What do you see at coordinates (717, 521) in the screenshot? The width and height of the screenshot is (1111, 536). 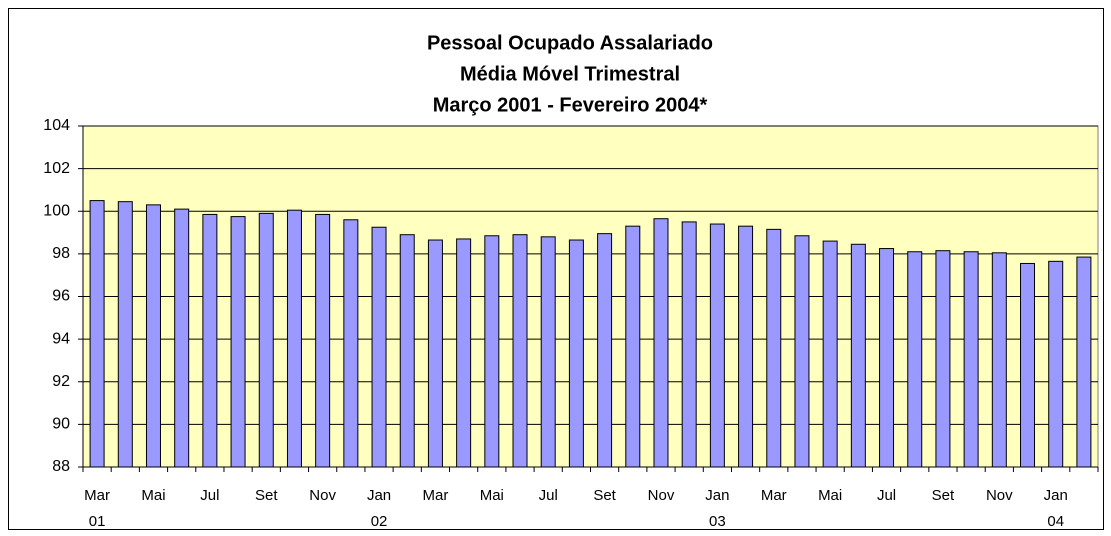 I see `x-tick-year: 03` at bounding box center [717, 521].